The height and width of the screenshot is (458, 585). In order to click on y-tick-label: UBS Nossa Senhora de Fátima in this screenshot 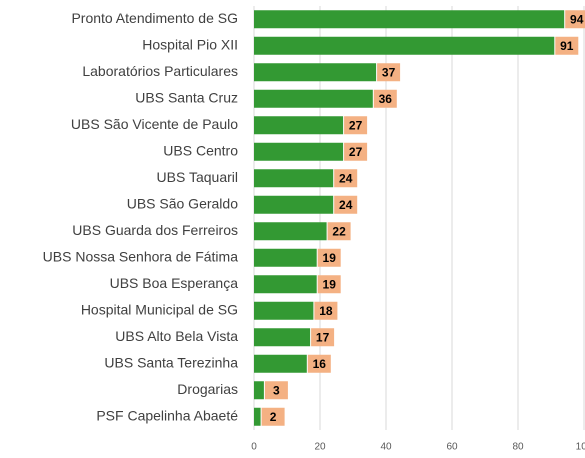, I will do `click(141, 256)`.